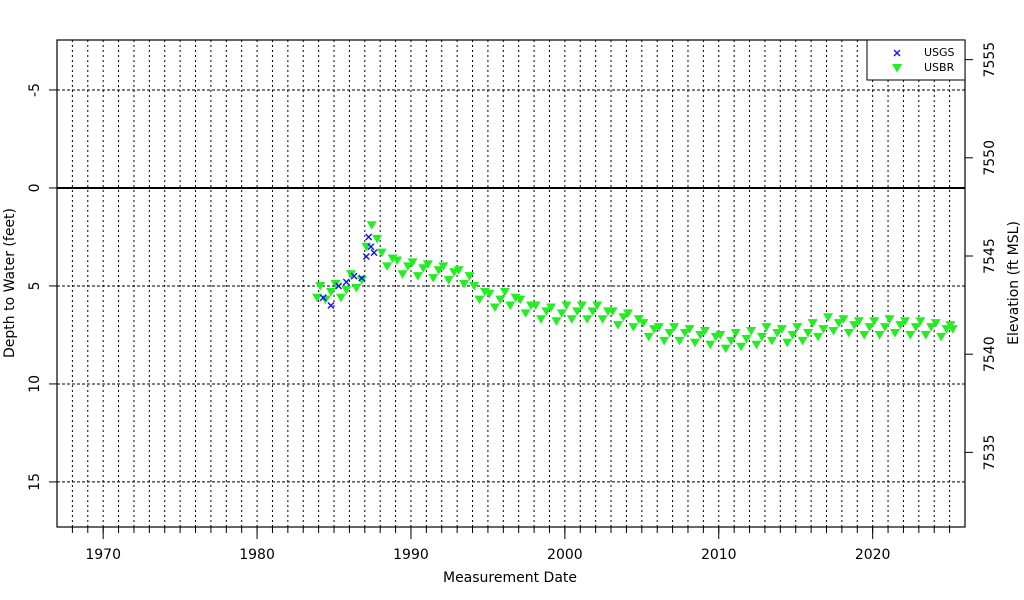 This screenshot has width=1024, height=600. I want to click on y2-tick-label: 7540, so click(990, 354).